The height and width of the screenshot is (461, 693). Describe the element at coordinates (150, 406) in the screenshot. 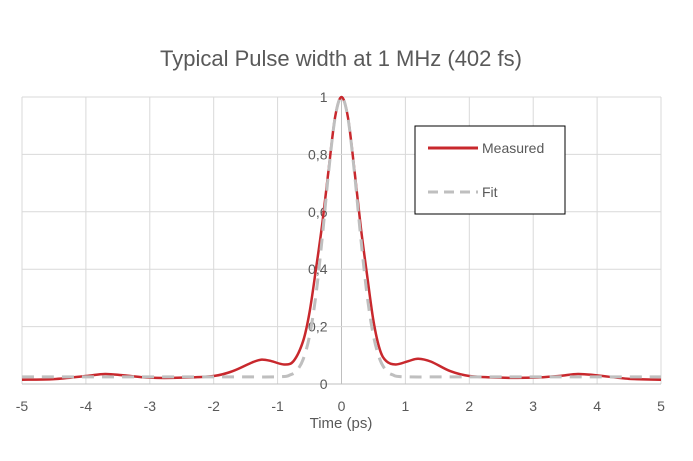

I see `x-tick-label: -3` at that location.